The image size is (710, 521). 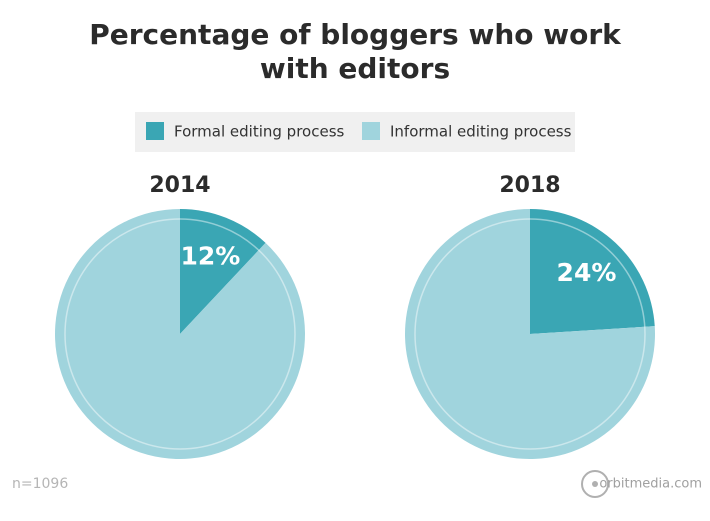 What do you see at coordinates (650, 484) in the screenshot?
I see `source: orbitmedia.com` at bounding box center [650, 484].